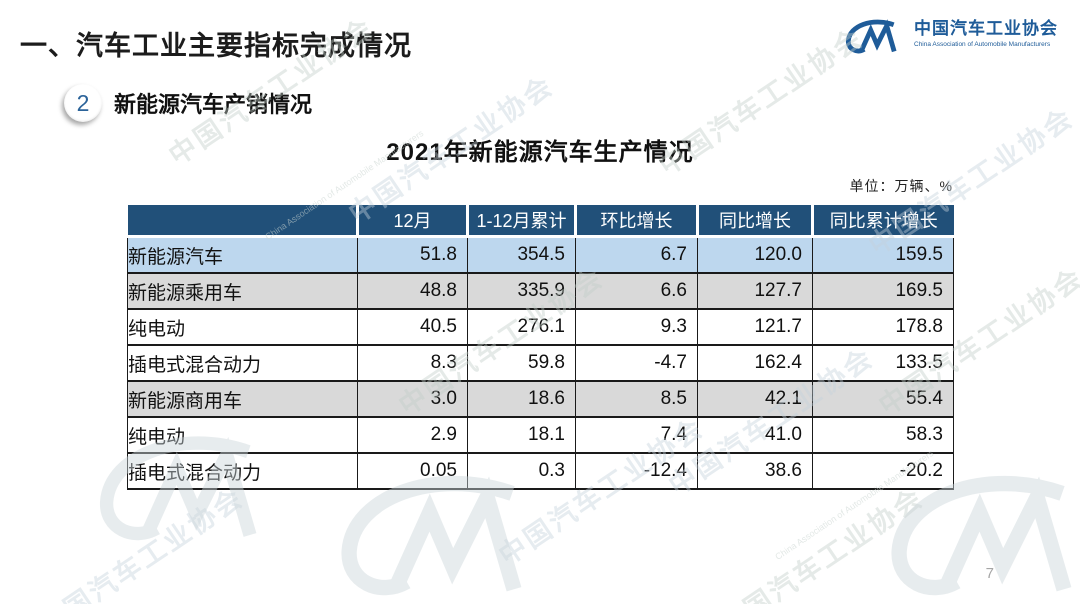 The height and width of the screenshot is (604, 1080). I want to click on data-cell: 8.5, so click(636, 399).